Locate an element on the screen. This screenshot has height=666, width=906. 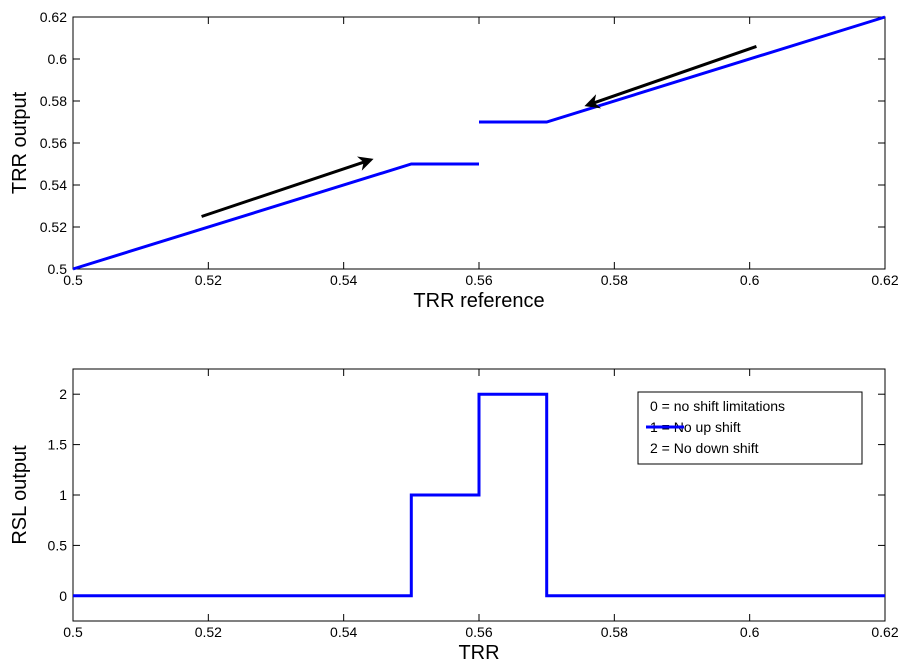
y-tick-label: 0.54 is located at coordinates (53, 185).